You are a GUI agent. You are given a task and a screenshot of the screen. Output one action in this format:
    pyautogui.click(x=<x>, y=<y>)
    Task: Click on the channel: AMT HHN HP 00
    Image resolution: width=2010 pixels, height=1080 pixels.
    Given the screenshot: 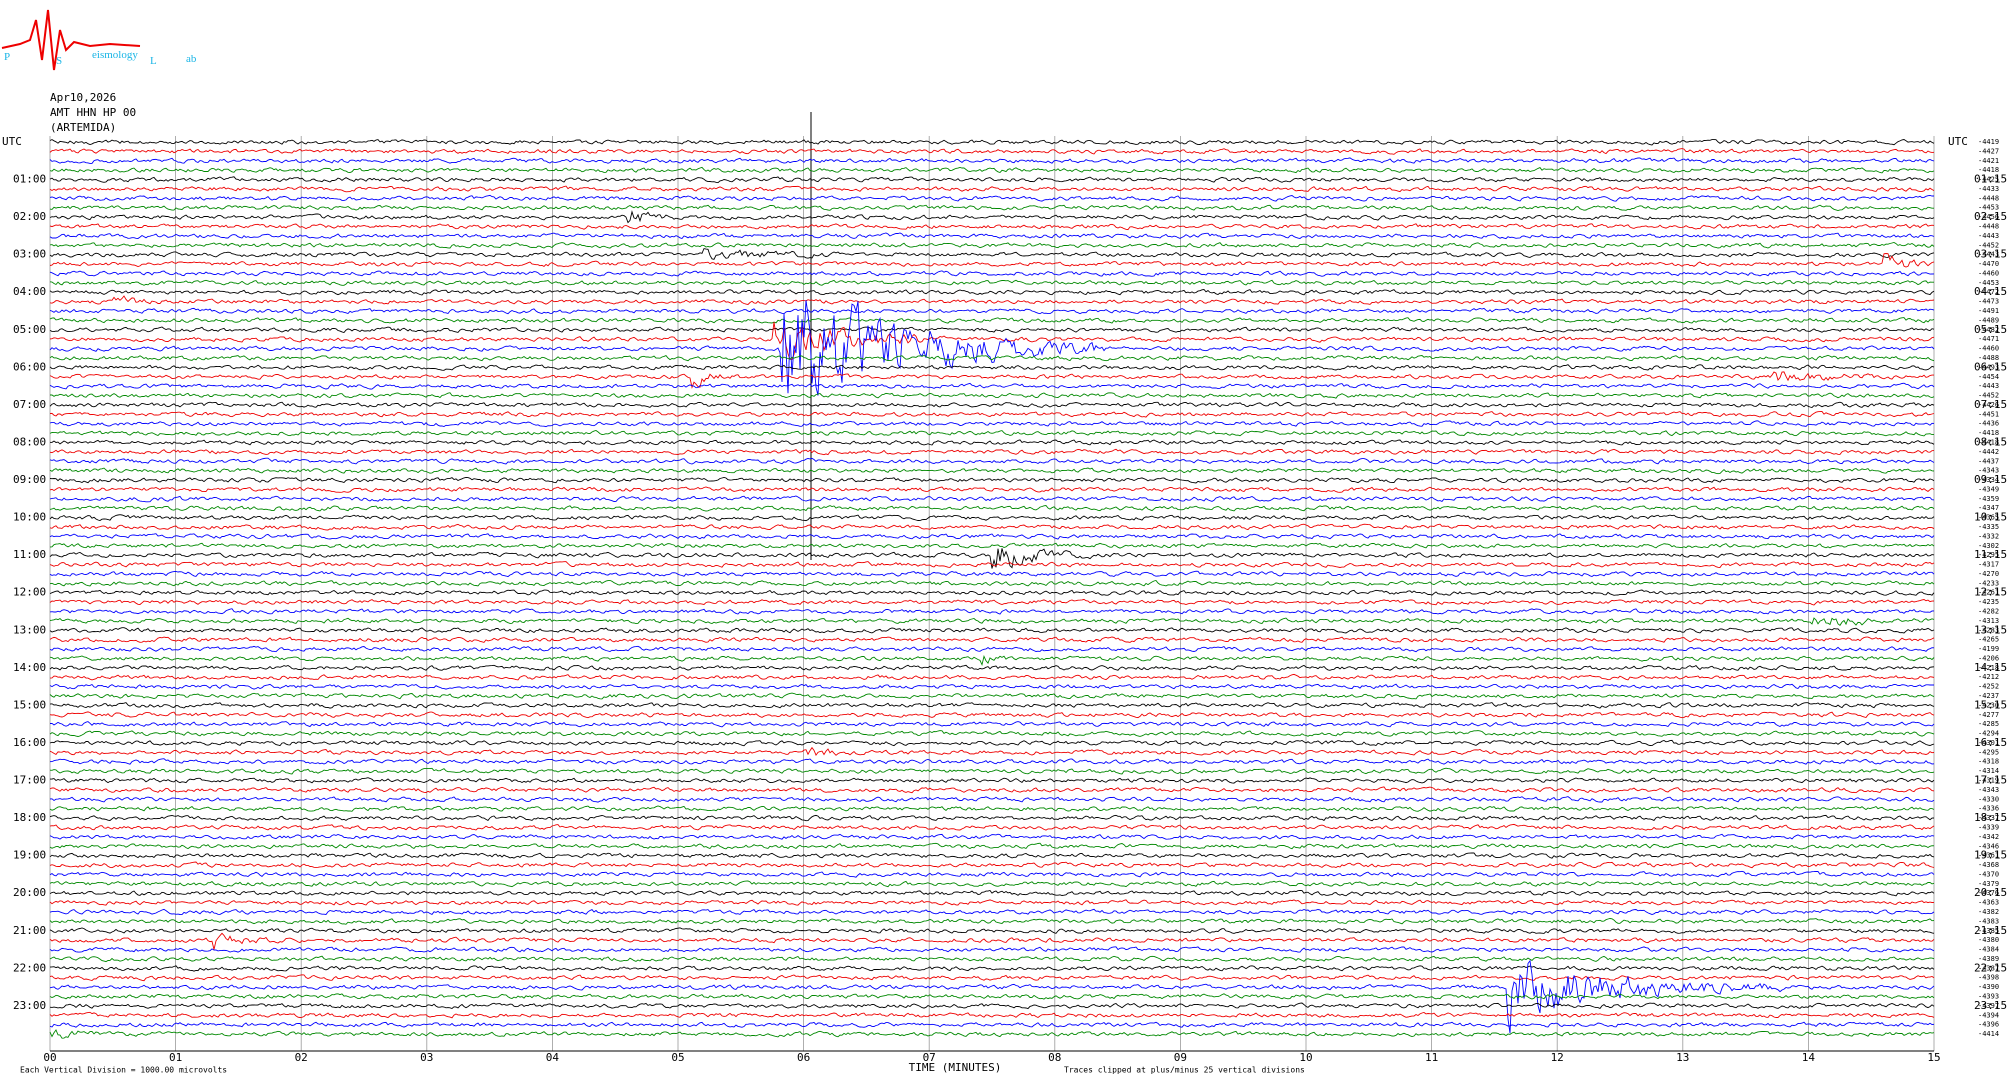 What is the action you would take?
    pyautogui.click(x=93, y=112)
    